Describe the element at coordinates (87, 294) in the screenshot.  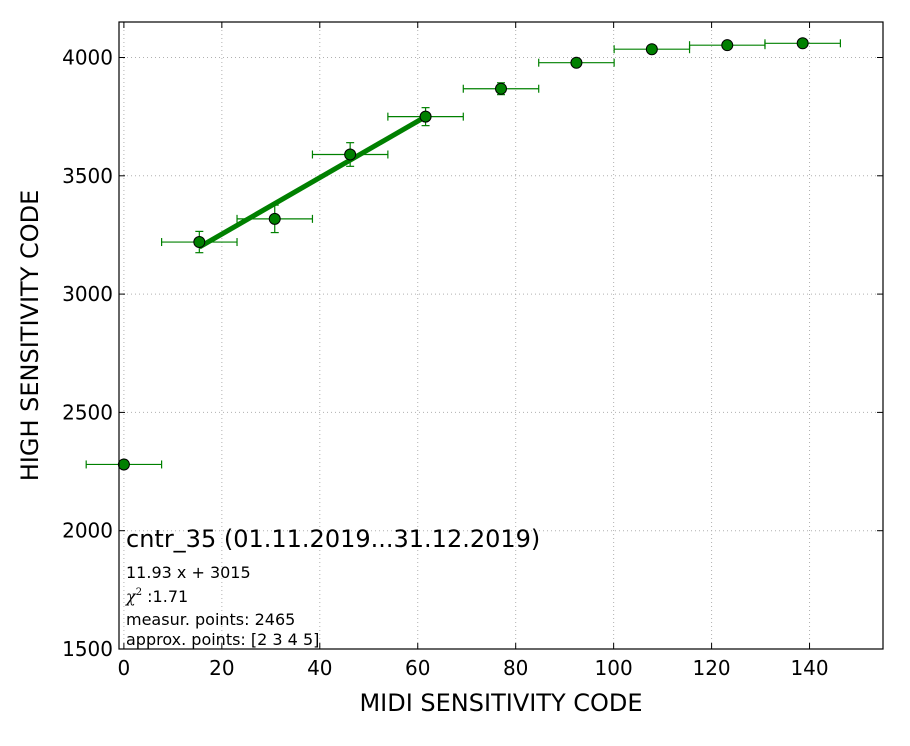
I see `y-tick-label: 3000` at that location.